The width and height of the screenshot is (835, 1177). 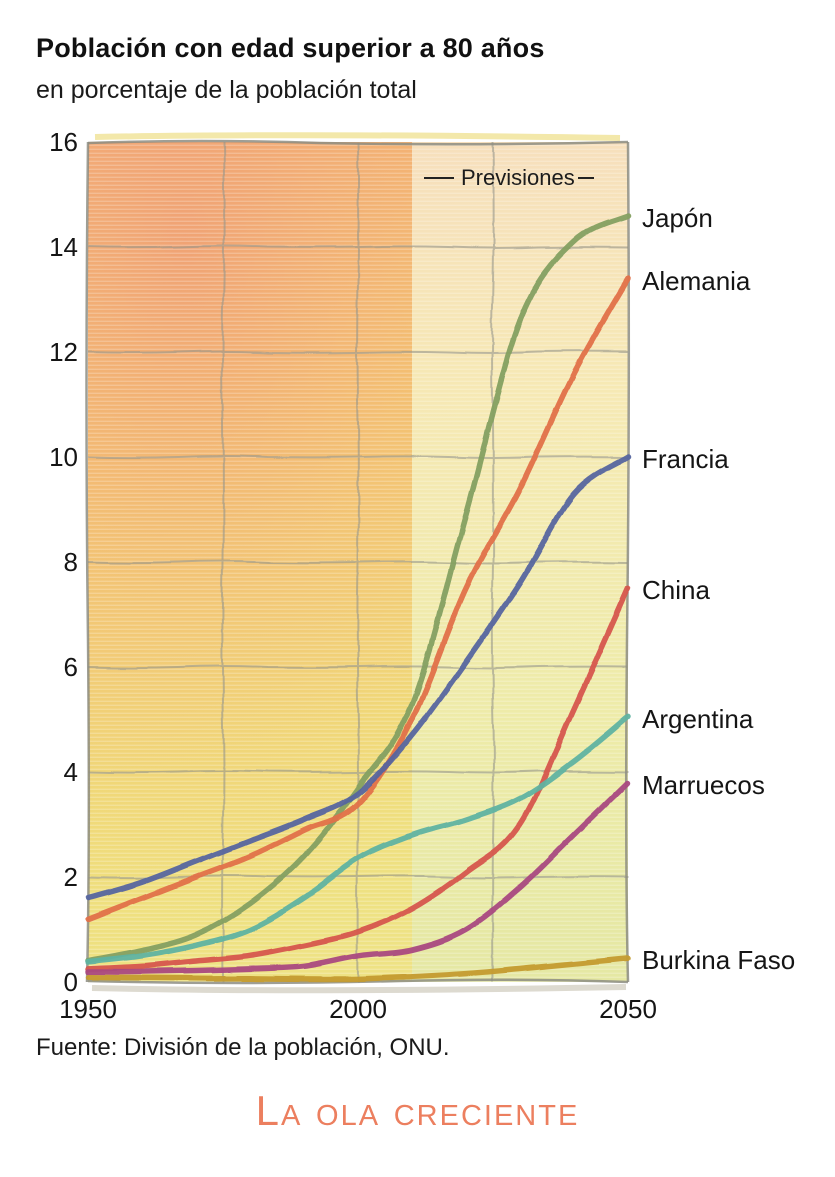 What do you see at coordinates (685, 459) in the screenshot?
I see `series-label-francia: Francia` at bounding box center [685, 459].